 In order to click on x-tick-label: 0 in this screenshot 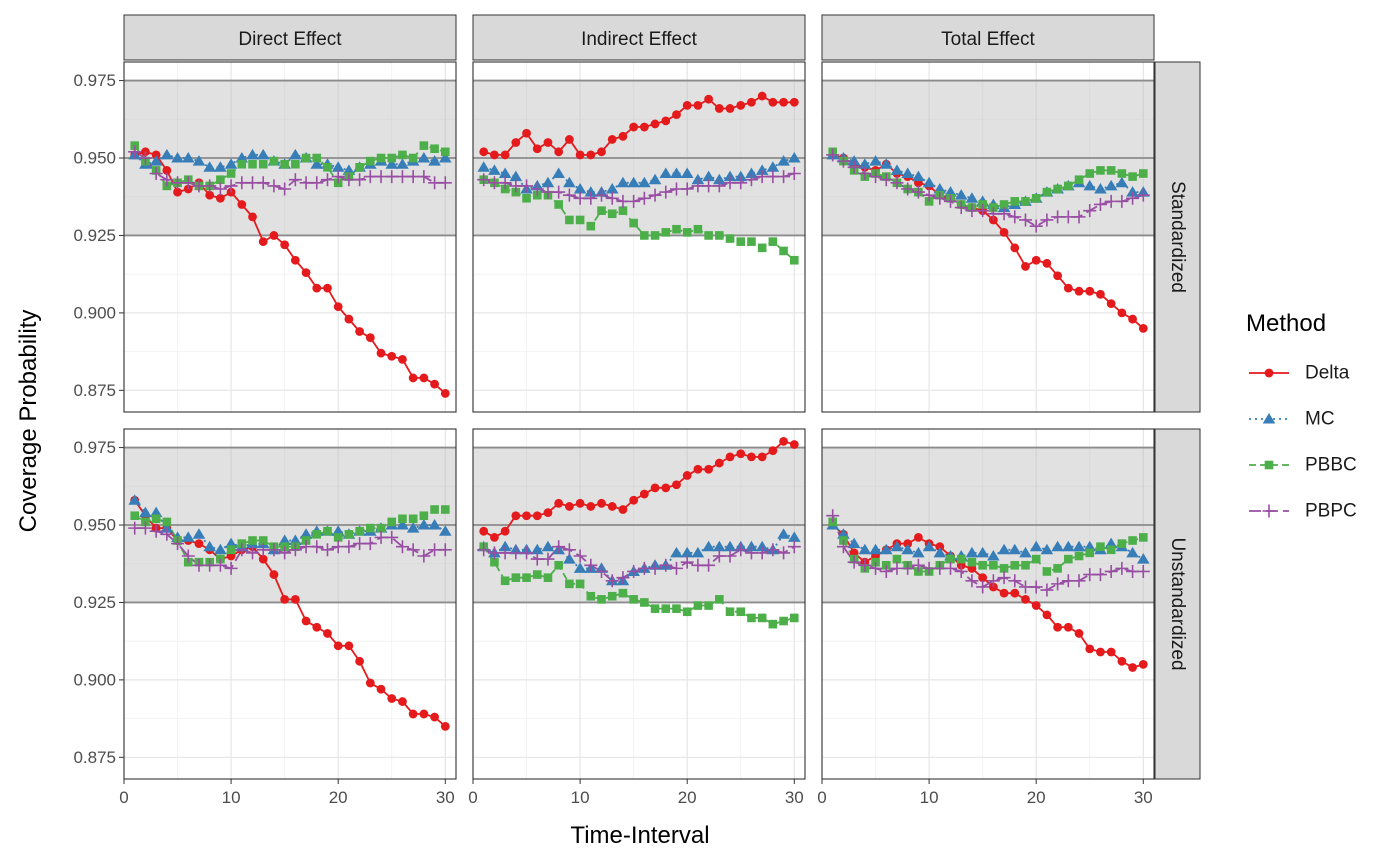, I will do `click(472, 797)`.